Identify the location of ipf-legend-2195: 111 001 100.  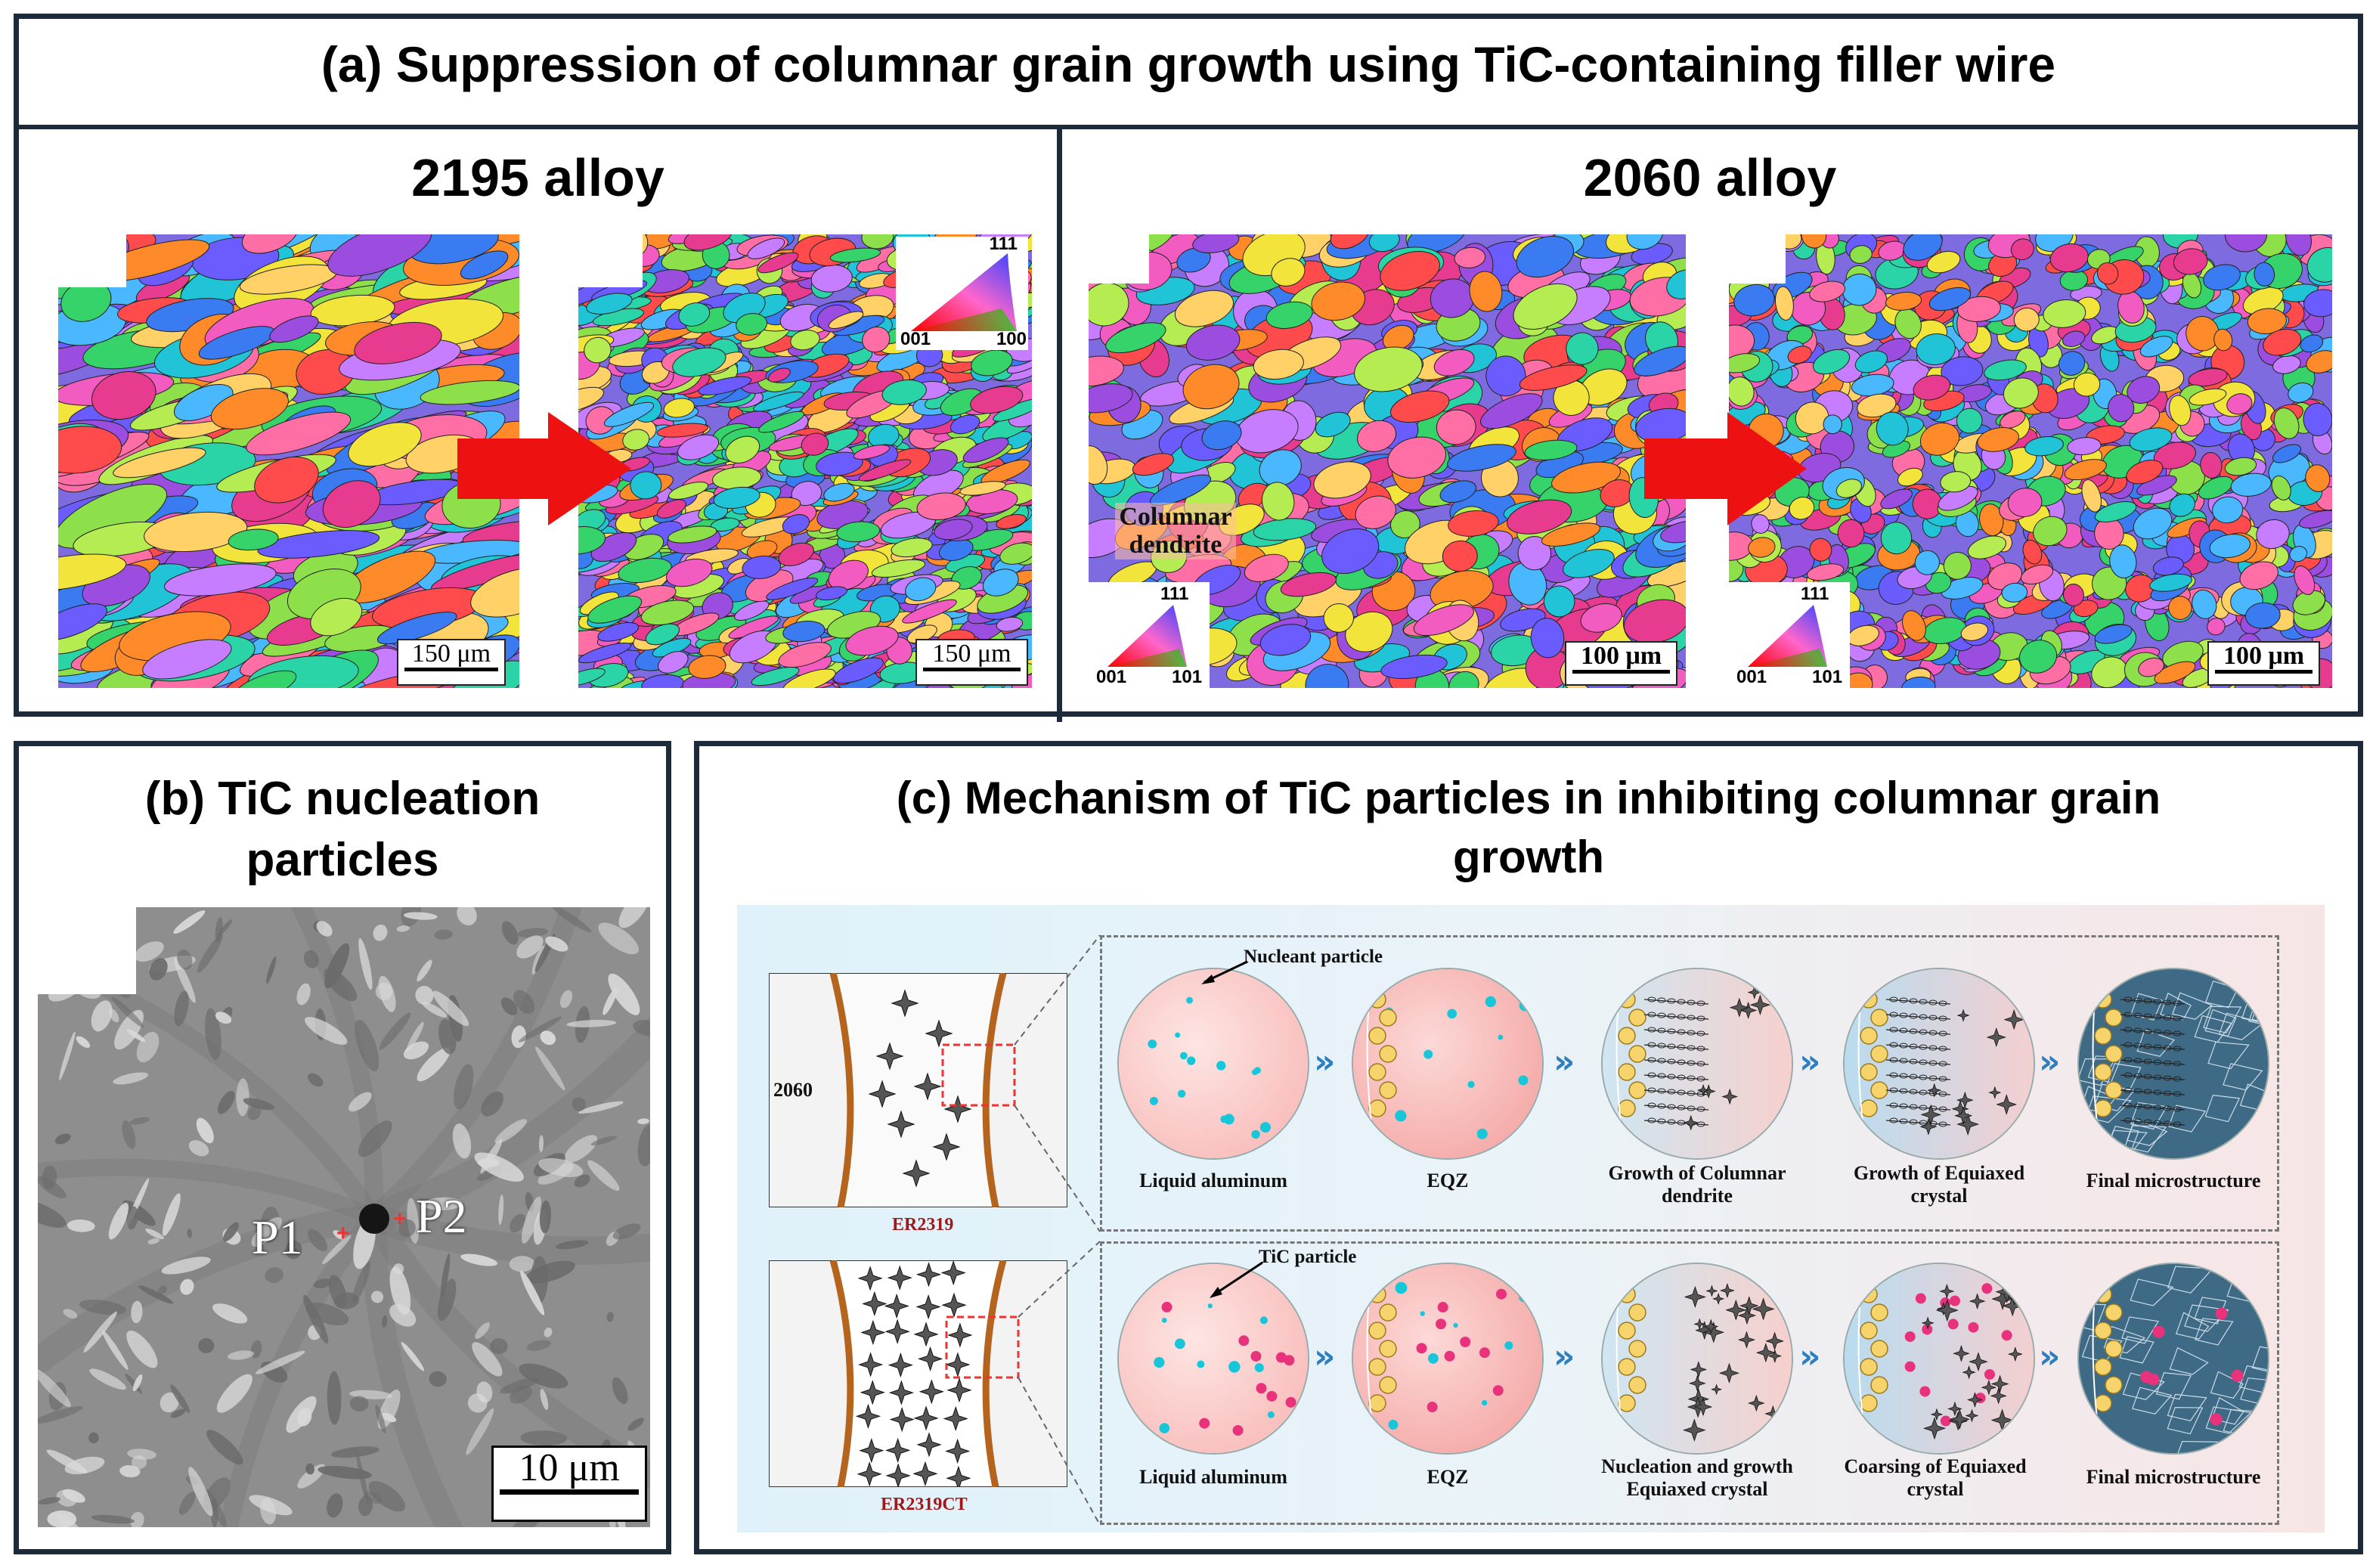
(962, 292).